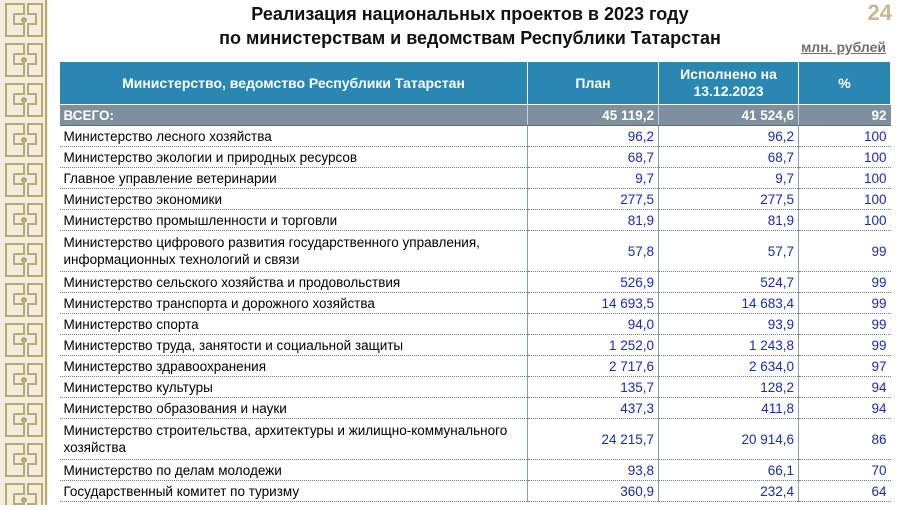  Describe the element at coordinates (293, 366) in the screenshot. I see `row-ministry: Министерство здравоохранения` at that location.